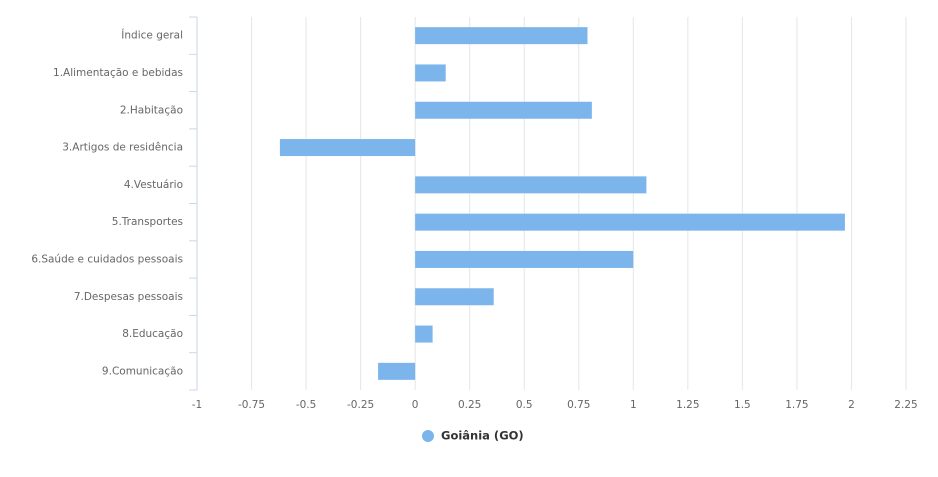  Describe the element at coordinates (469, 405) in the screenshot. I see `x-tick-label: 0.25` at that location.